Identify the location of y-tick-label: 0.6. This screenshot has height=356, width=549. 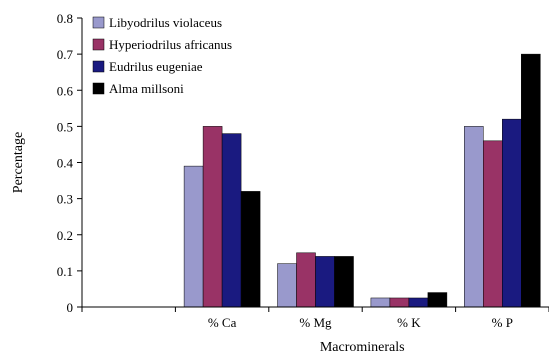
(65, 90).